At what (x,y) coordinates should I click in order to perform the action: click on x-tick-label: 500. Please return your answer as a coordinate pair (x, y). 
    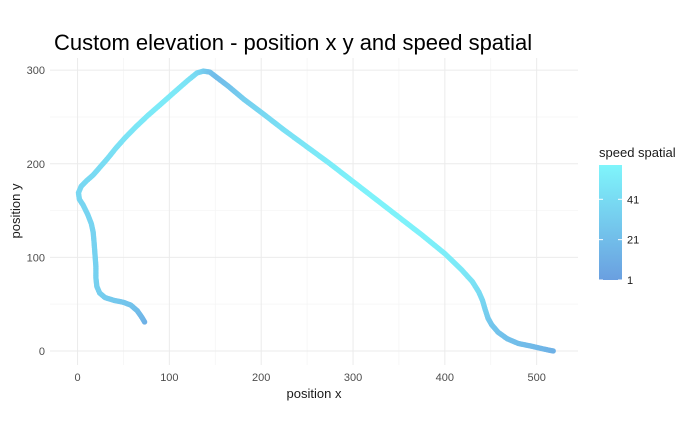
    Looking at the image, I should click on (536, 378).